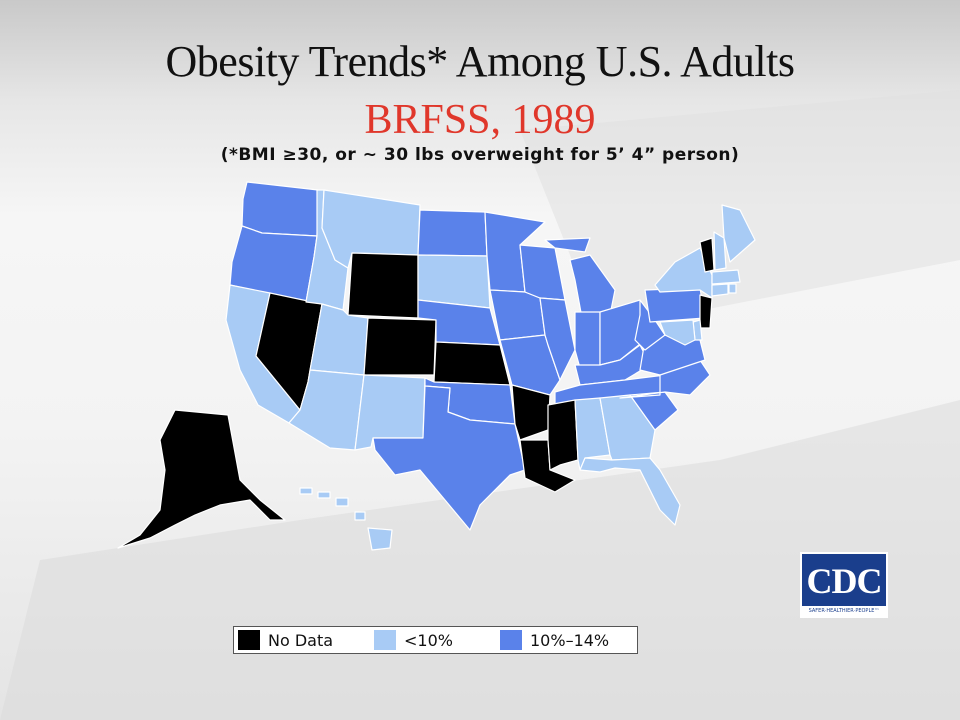 The height and width of the screenshot is (720, 960). I want to click on state-rhode-island, so click(732, 288).